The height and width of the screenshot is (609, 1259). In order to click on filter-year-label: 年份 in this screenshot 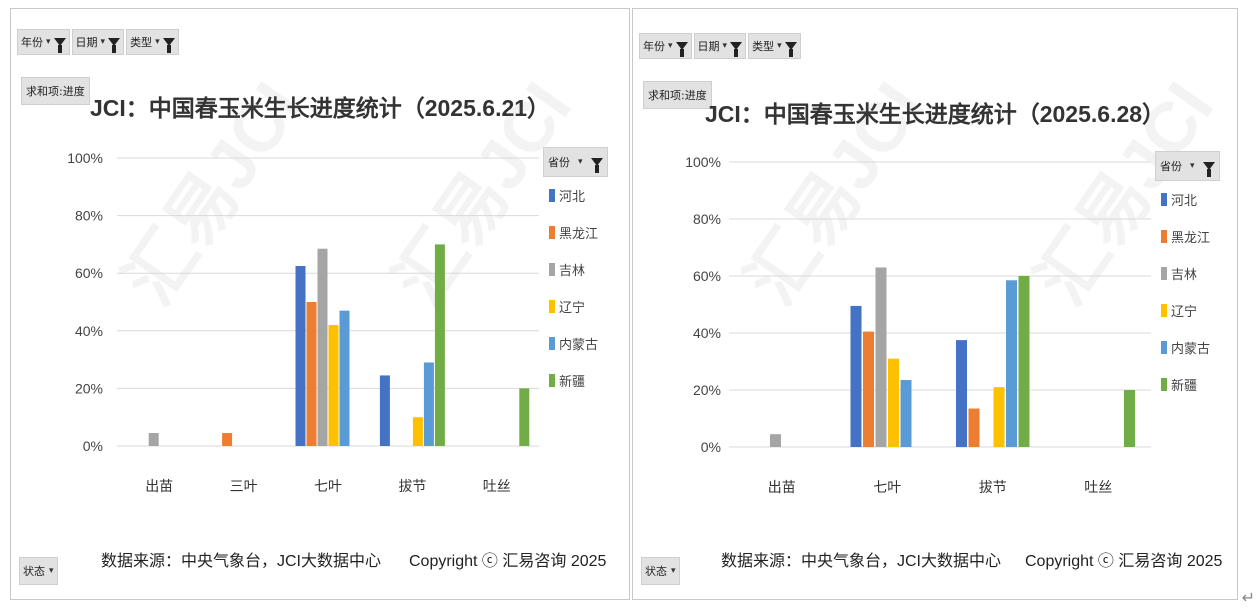, I will do `click(654, 46)`.